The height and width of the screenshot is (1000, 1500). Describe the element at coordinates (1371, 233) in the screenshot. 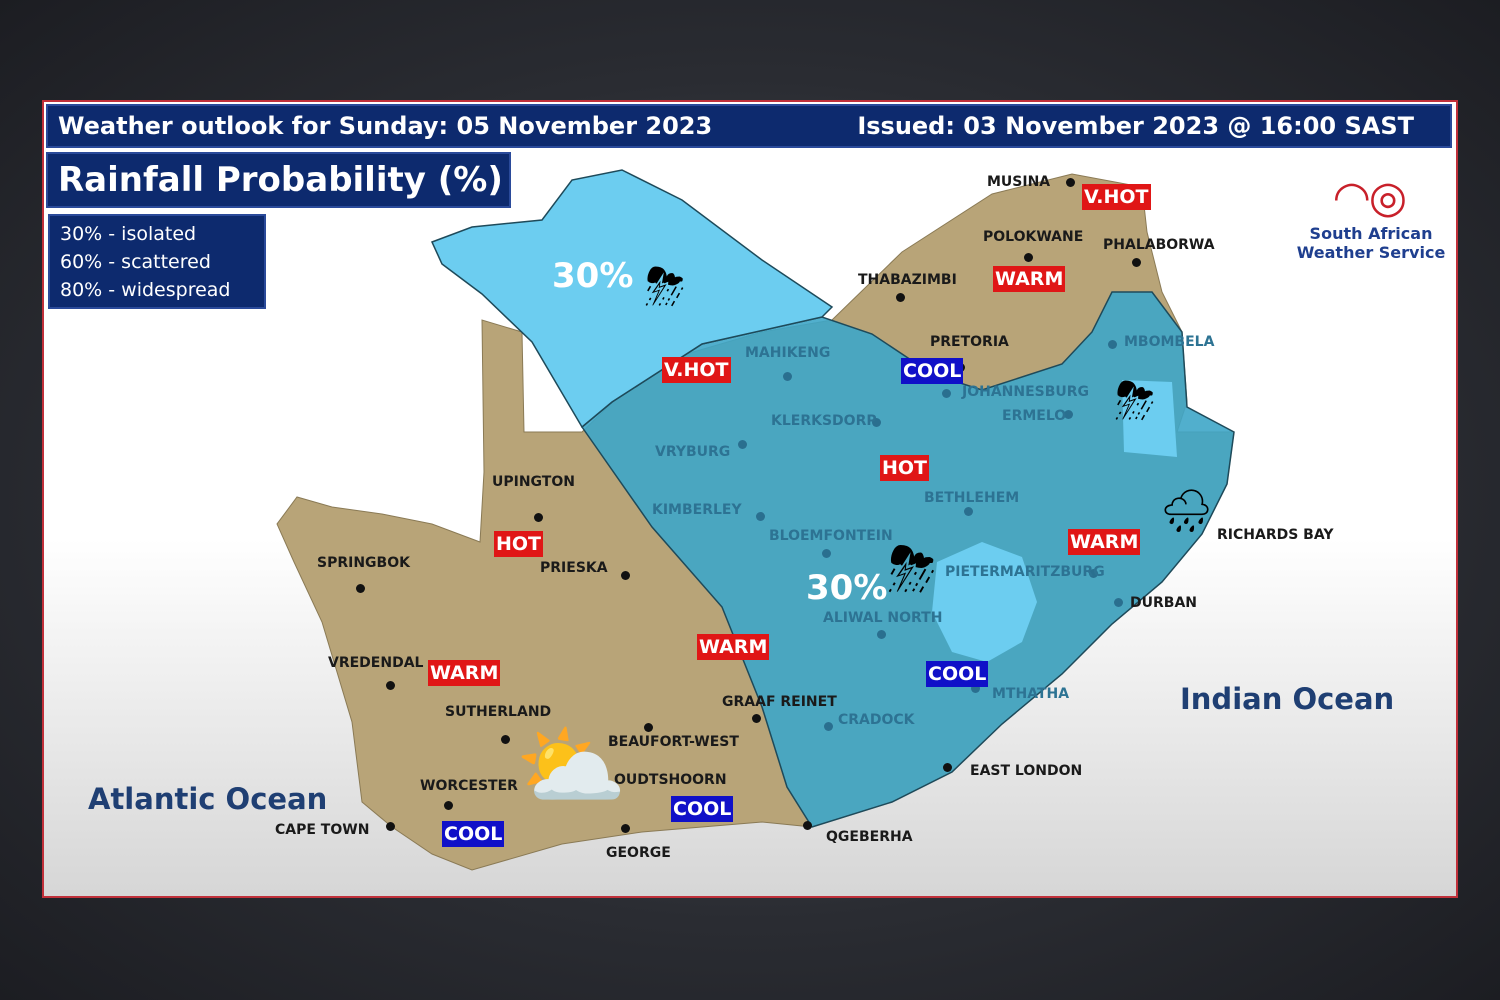

I see `logo-text: South African` at that location.